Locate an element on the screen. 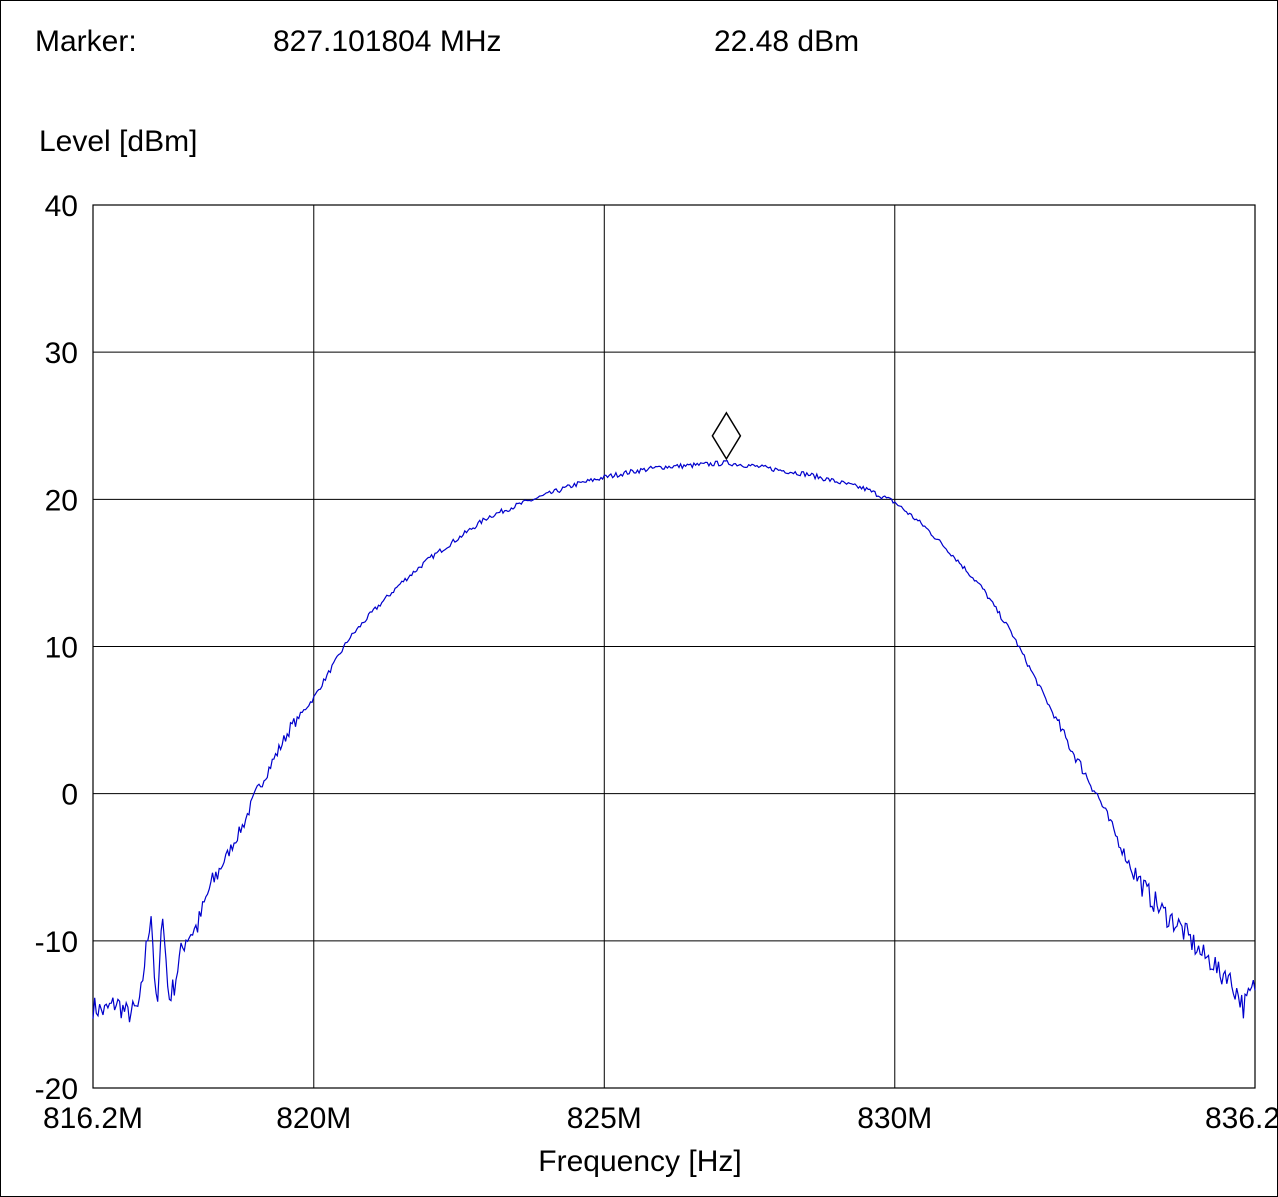 Image resolution: width=1278 pixels, height=1197 pixels. x-tick-label: 830M is located at coordinates (894, 1118).